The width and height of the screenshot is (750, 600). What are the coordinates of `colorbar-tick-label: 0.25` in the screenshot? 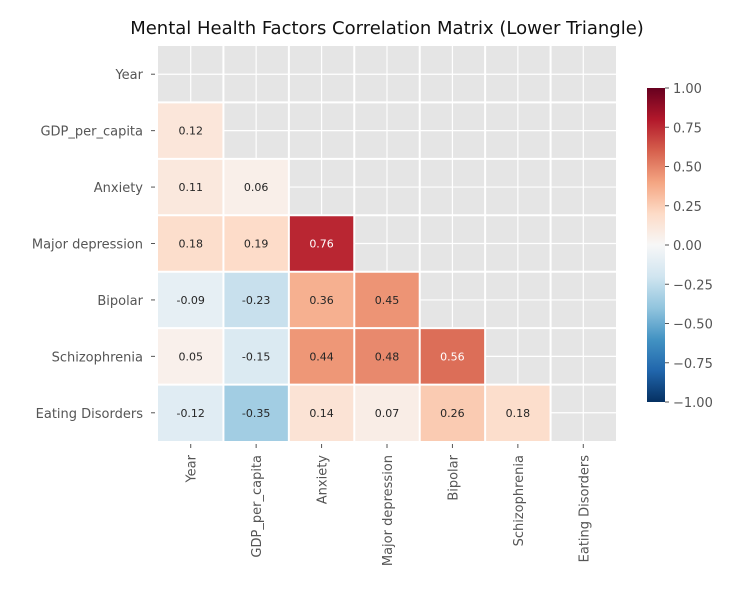 It's located at (687, 207).